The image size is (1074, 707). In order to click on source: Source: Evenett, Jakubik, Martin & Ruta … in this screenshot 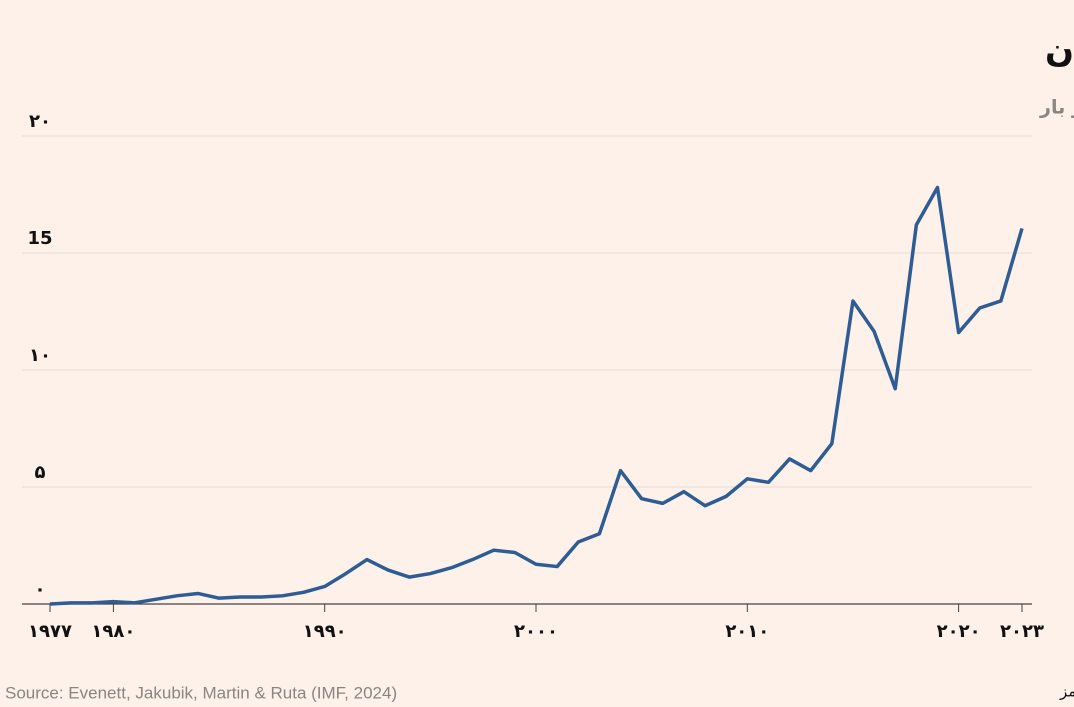, I will do `click(201, 692)`.